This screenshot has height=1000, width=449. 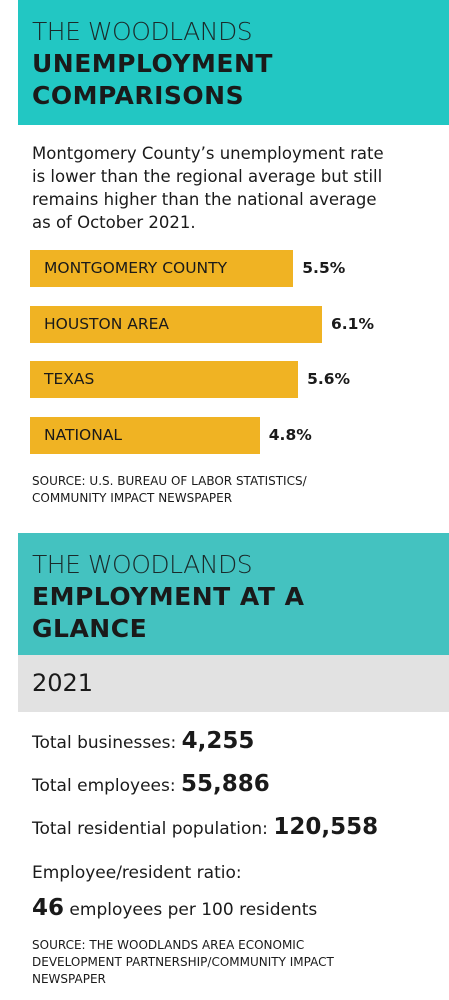 What do you see at coordinates (352, 323) in the screenshot?
I see `value-label: 6.1%` at bounding box center [352, 323].